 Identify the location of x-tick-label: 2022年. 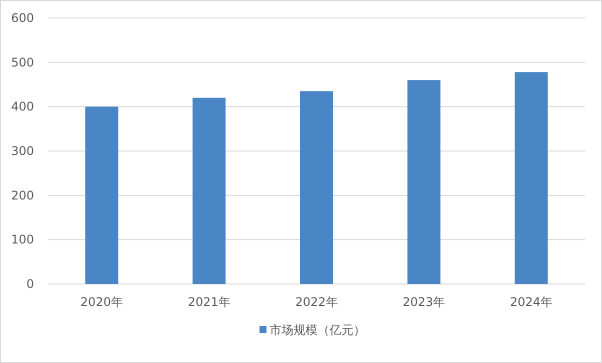
(316, 302).